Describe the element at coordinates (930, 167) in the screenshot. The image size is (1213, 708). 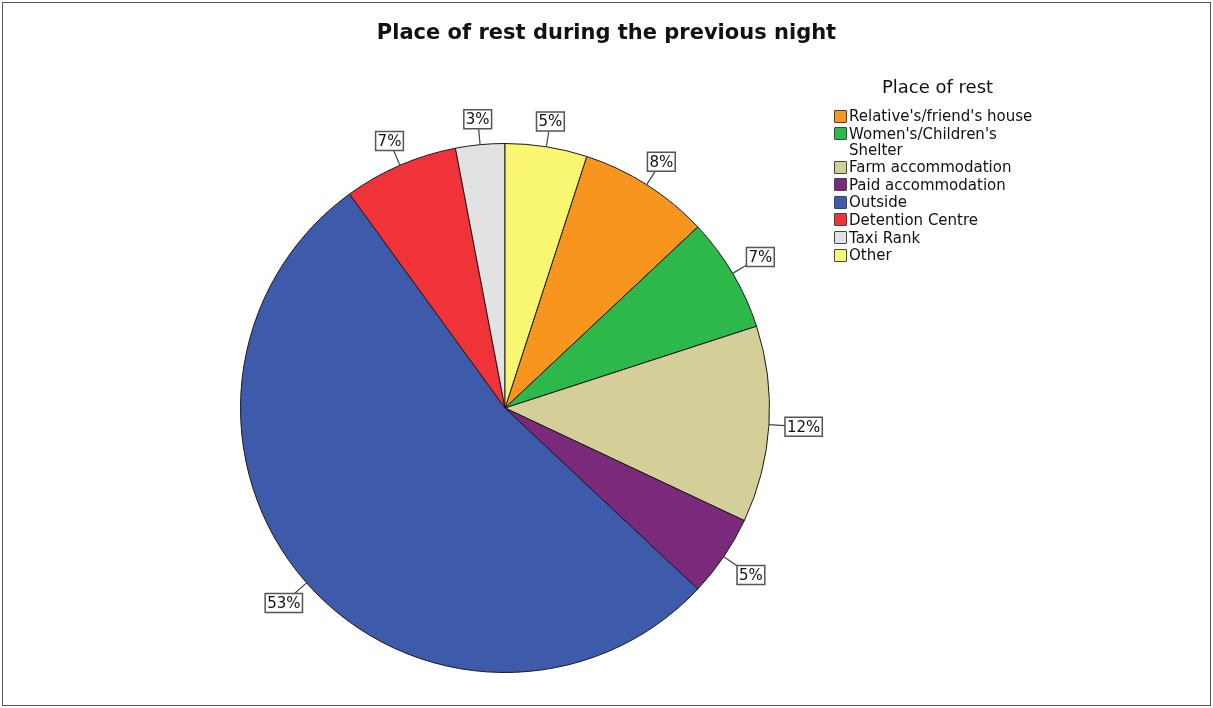
I see `legend-label: Farm accommodation` at that location.